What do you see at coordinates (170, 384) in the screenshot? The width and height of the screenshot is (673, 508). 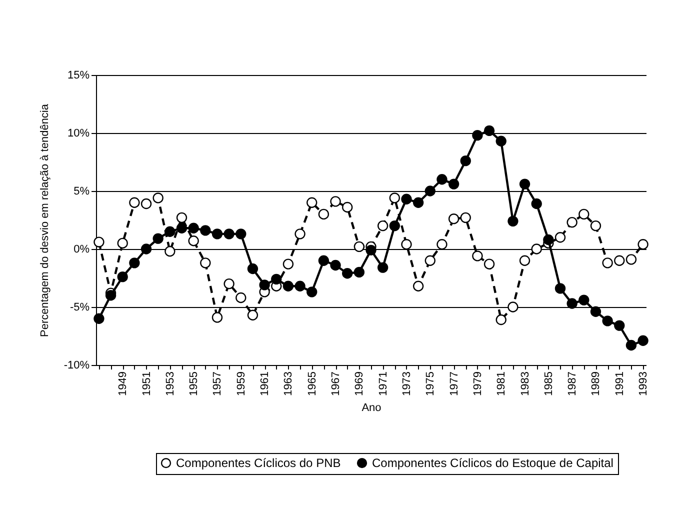 I see `x-tick-label: 1953` at bounding box center [170, 384].